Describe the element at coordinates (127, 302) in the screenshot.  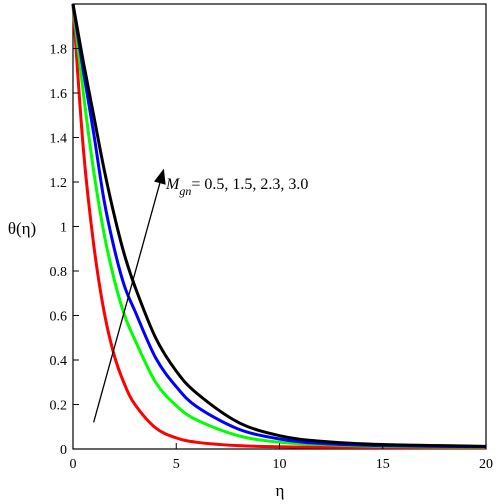
I see `annotation-arrow` at that location.